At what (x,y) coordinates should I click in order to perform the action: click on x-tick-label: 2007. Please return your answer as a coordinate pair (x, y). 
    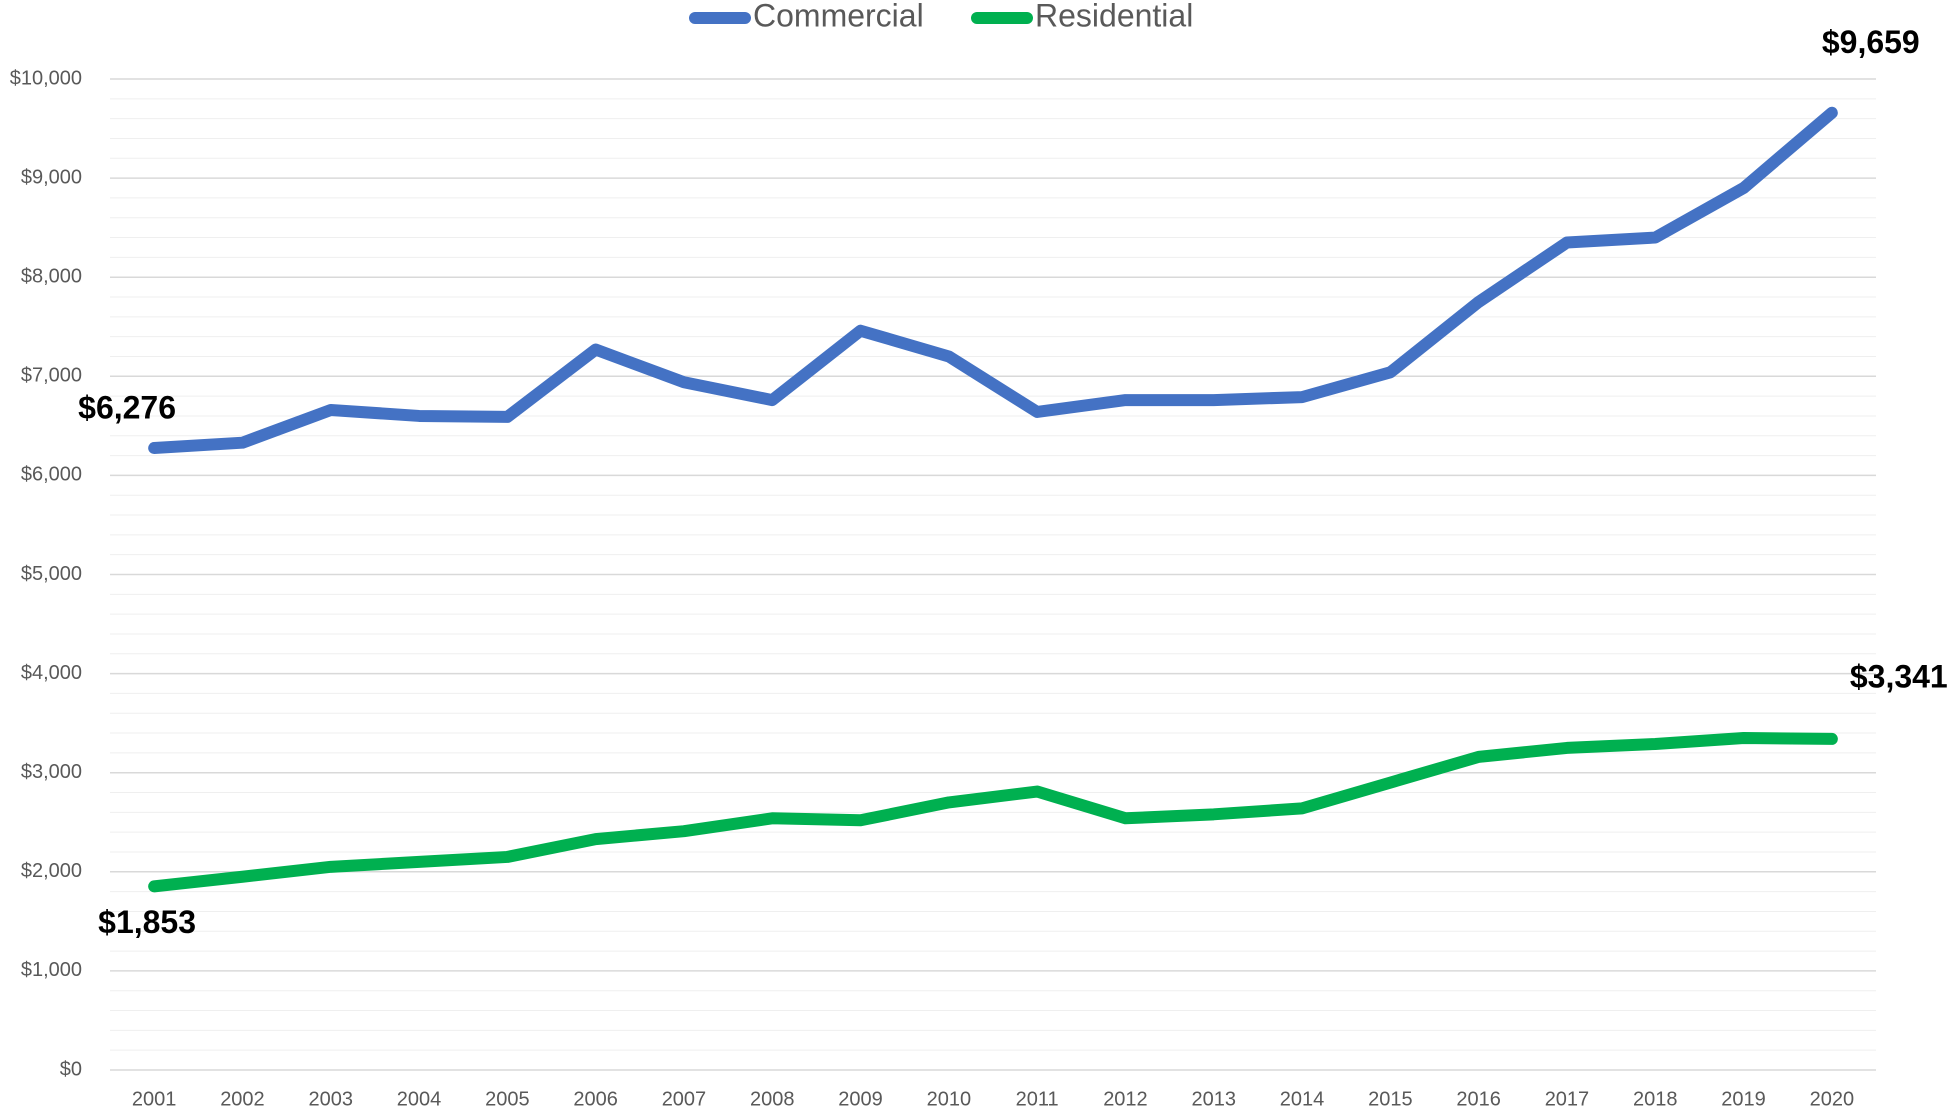
    Looking at the image, I should click on (684, 1099).